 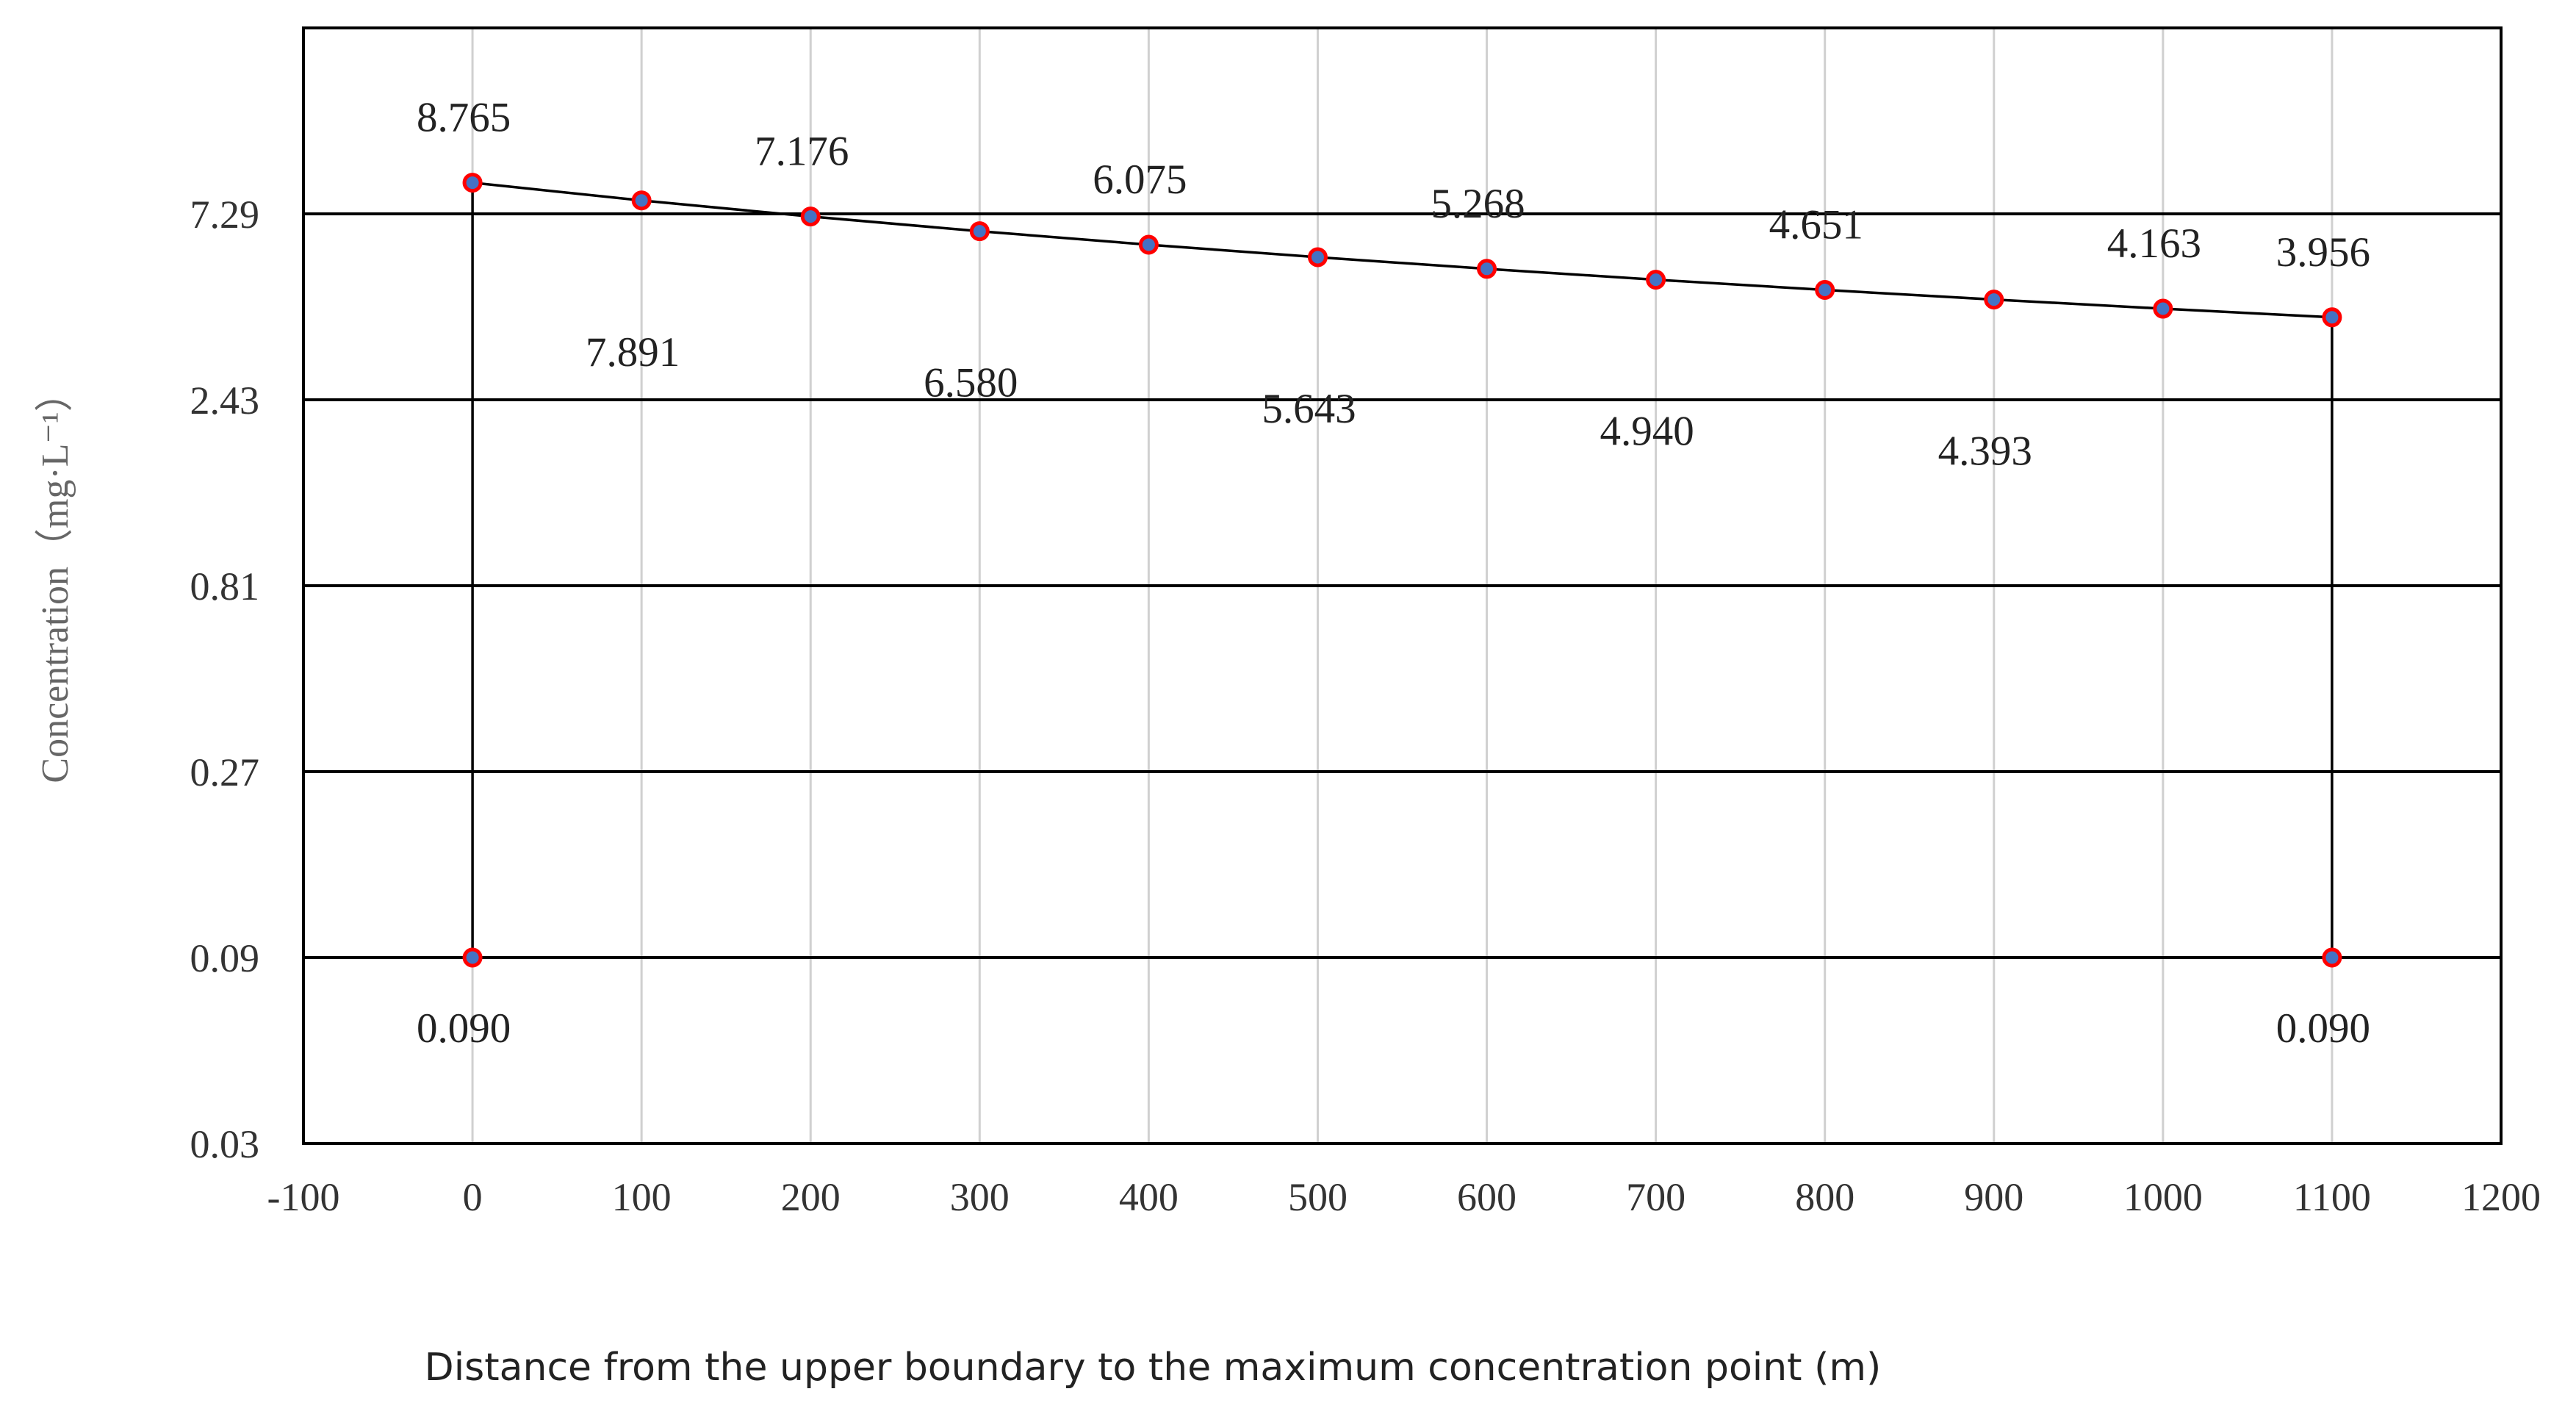 I want to click on data-value-label: 4.393, so click(x=1985, y=451).